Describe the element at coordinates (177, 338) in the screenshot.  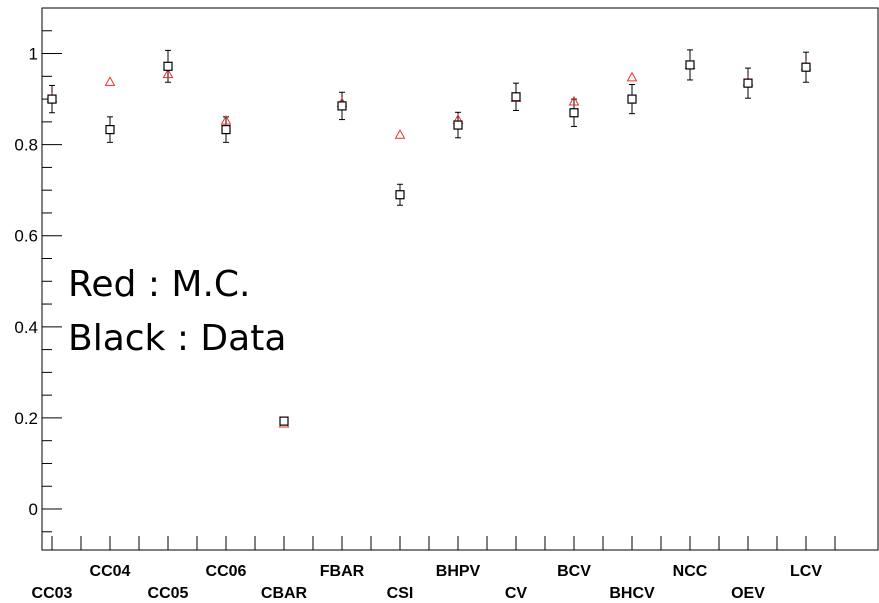
I see `annotation-data: Black : Data` at that location.